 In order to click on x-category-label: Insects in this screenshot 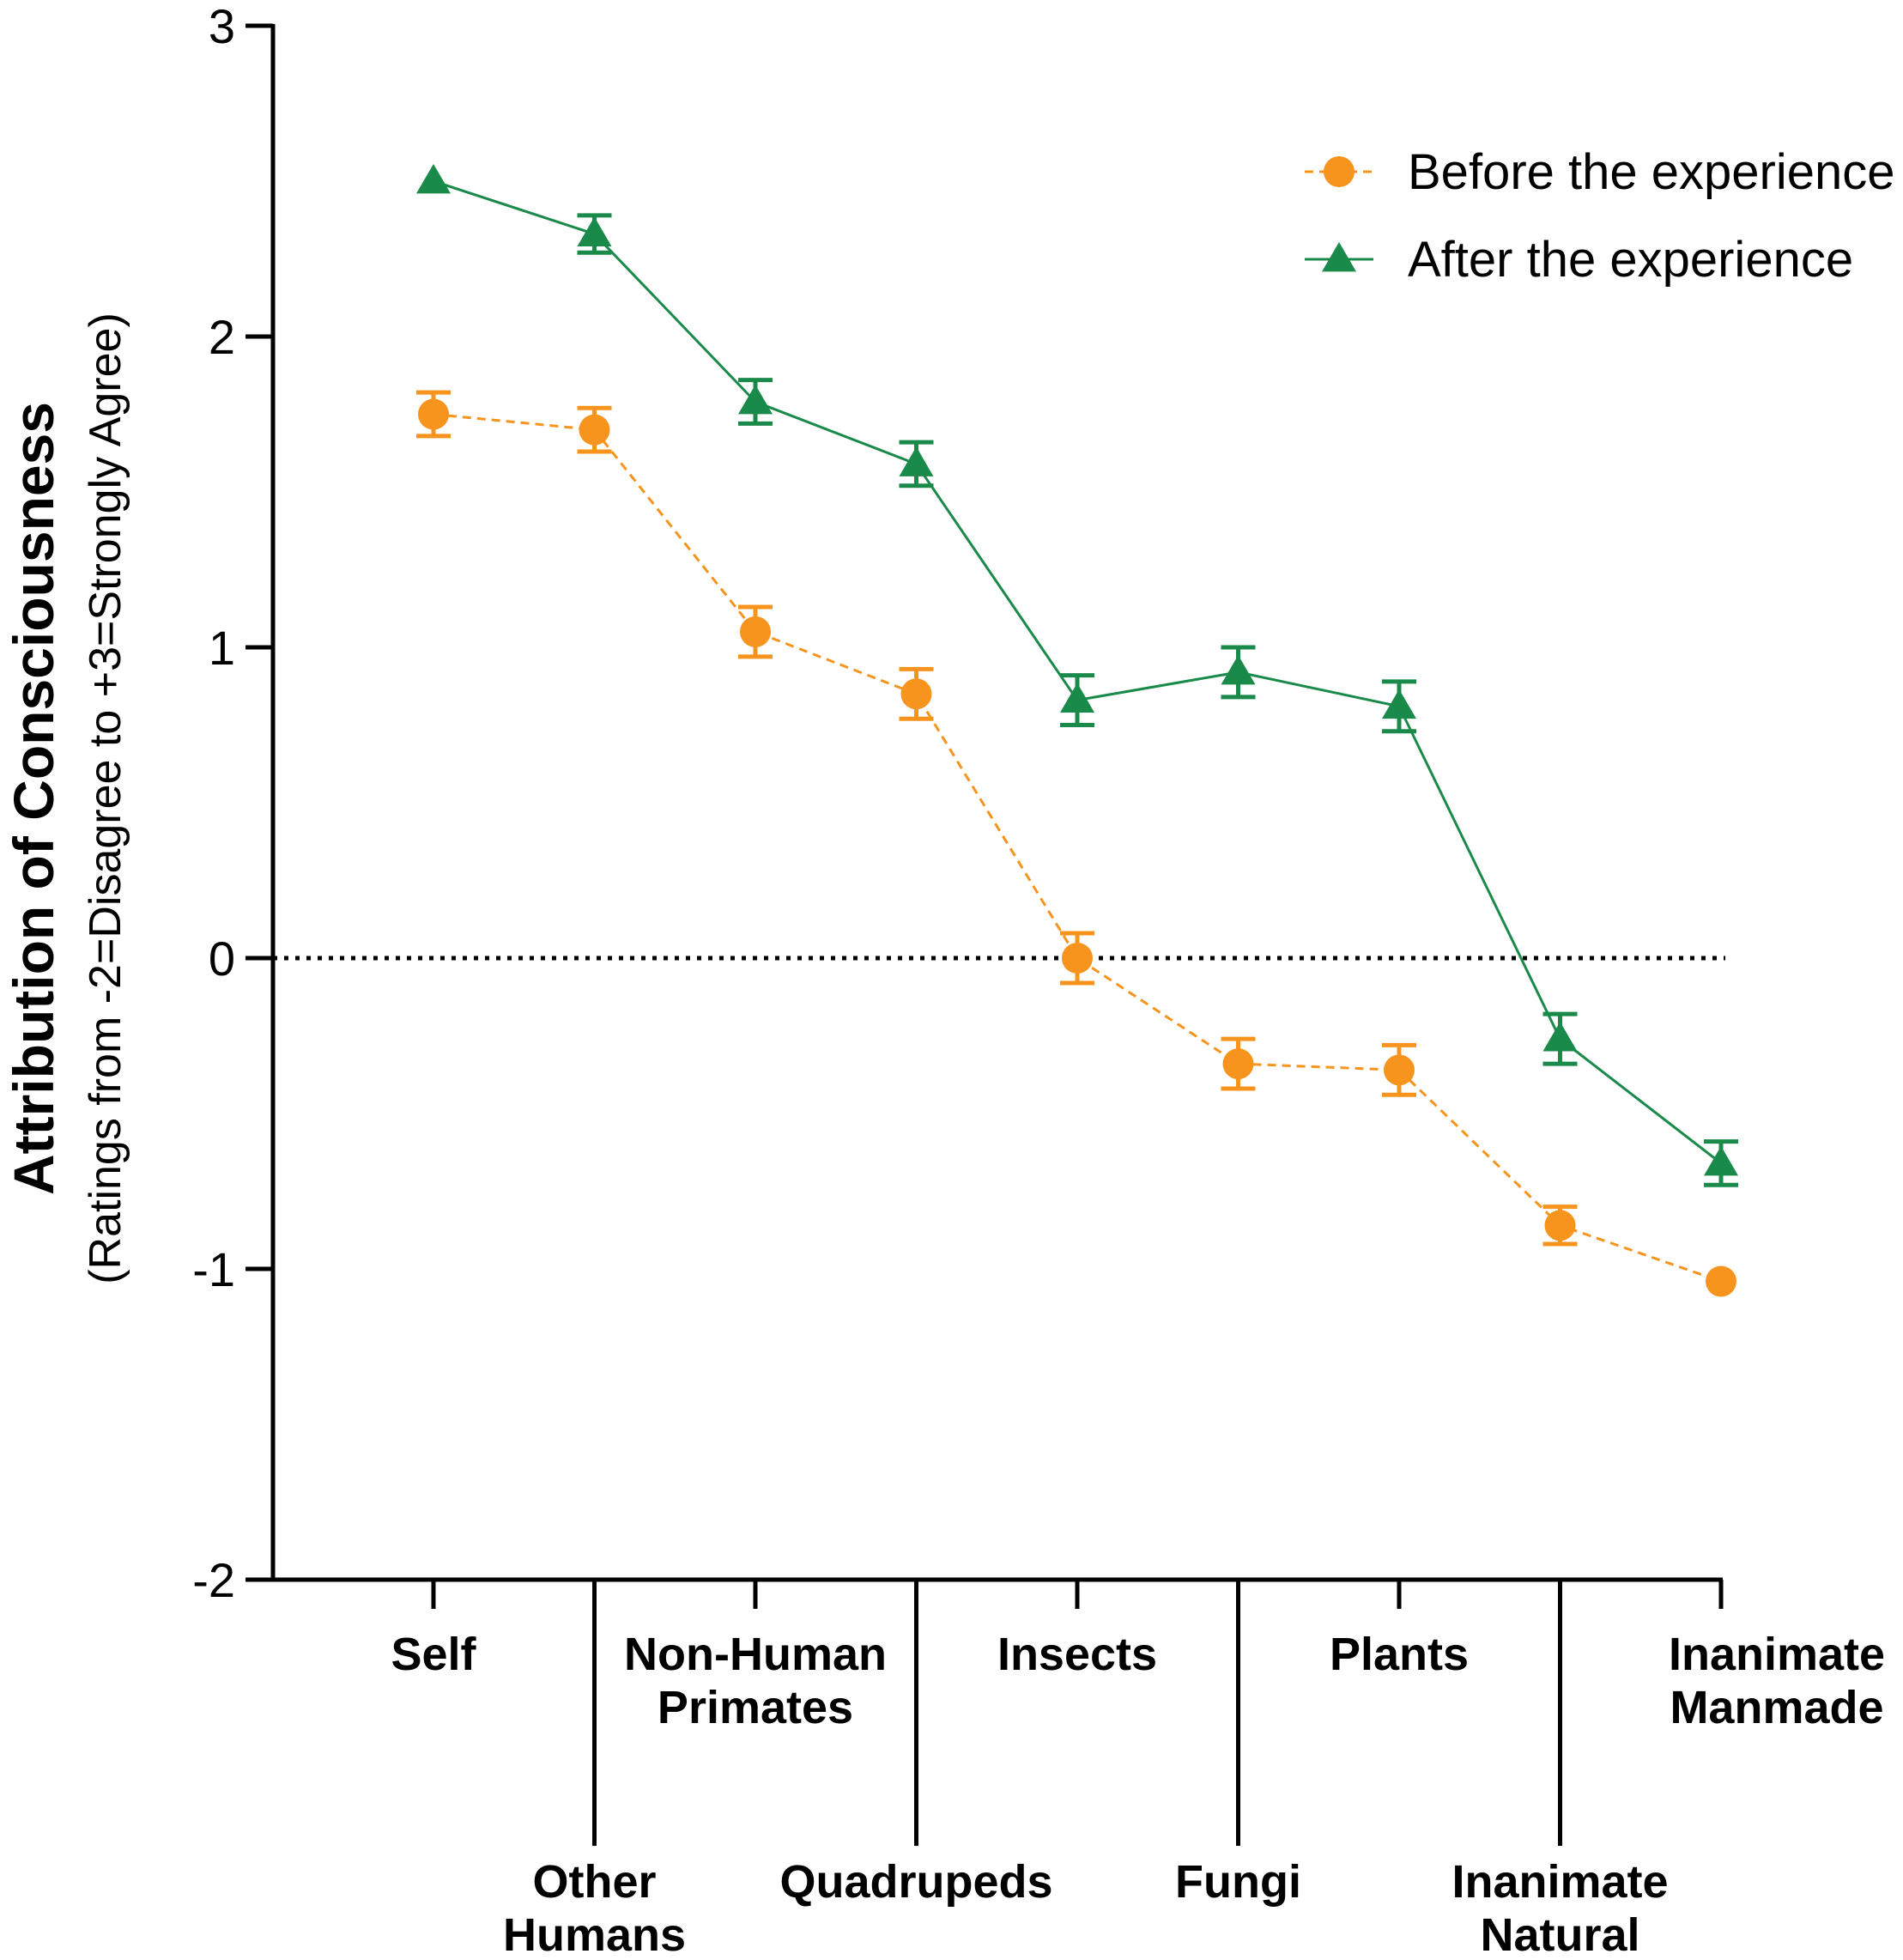, I will do `click(1077, 1654)`.